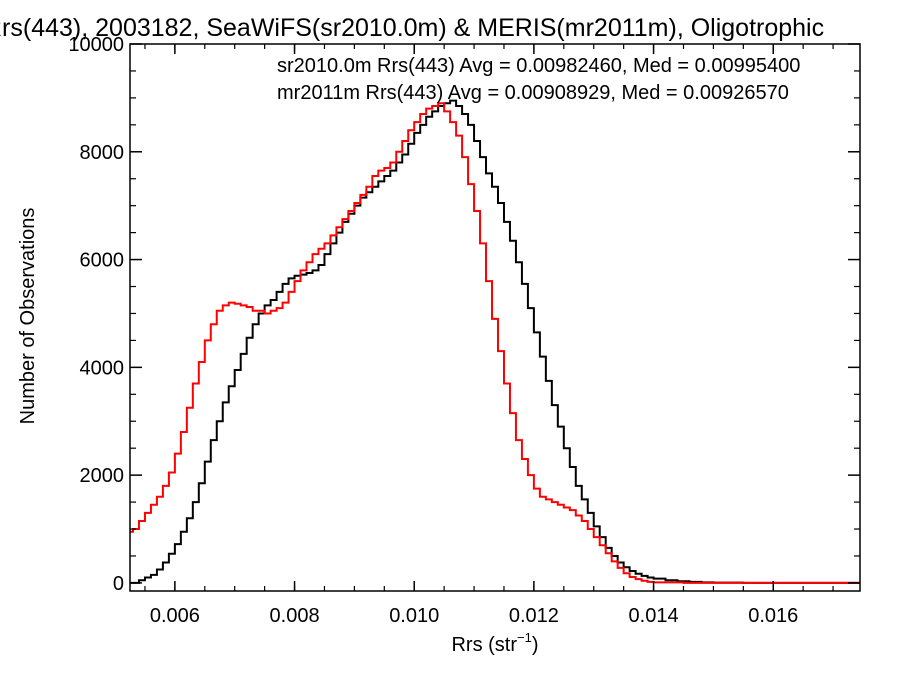 The height and width of the screenshot is (675, 900). What do you see at coordinates (102, 368) in the screenshot?
I see `y-tick-label: 4000` at bounding box center [102, 368].